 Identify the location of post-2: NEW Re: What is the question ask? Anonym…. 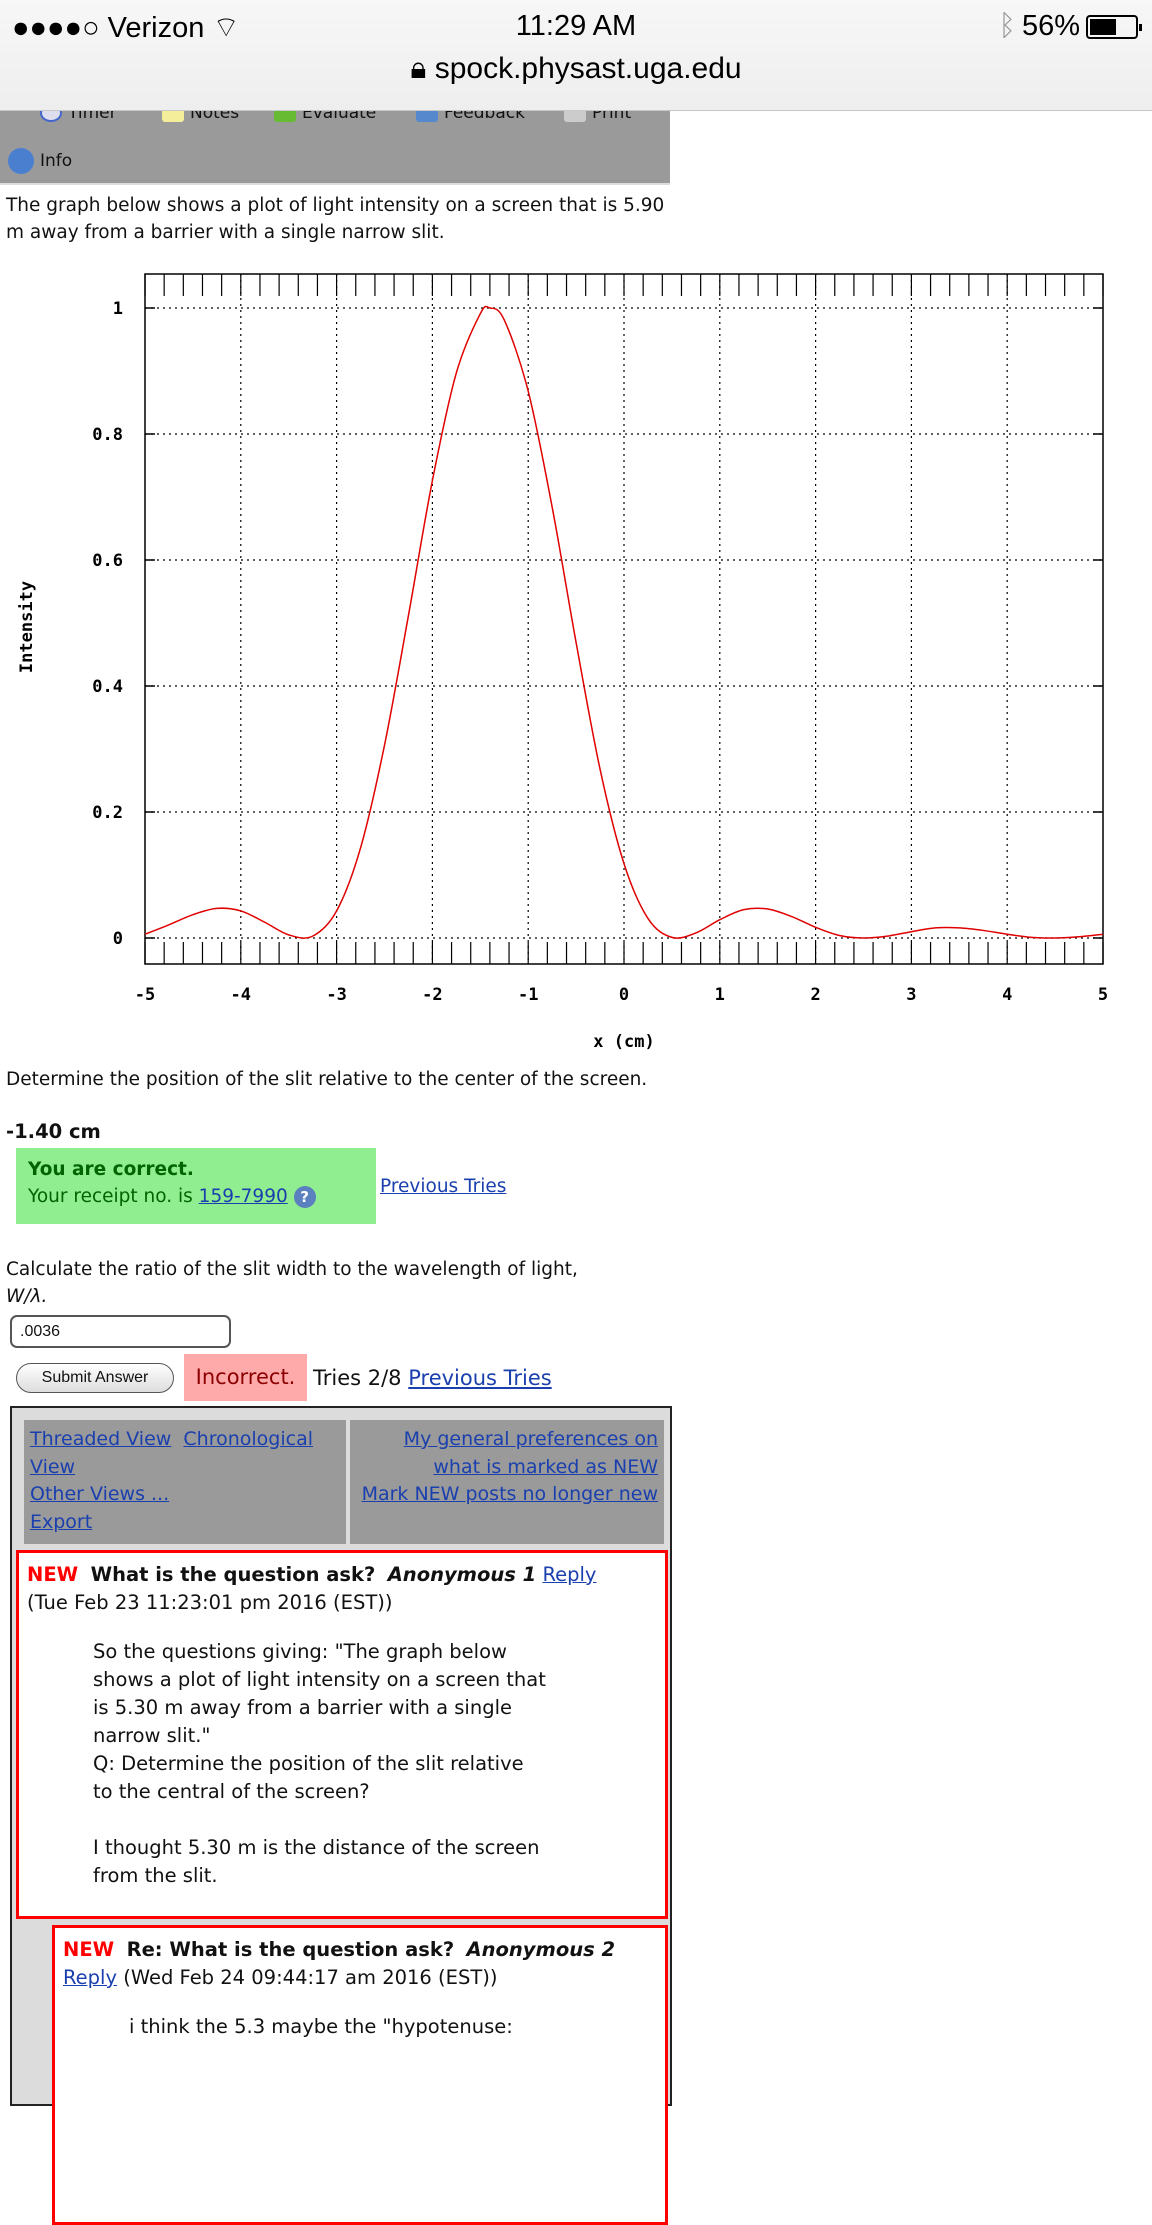
(360, 2075).